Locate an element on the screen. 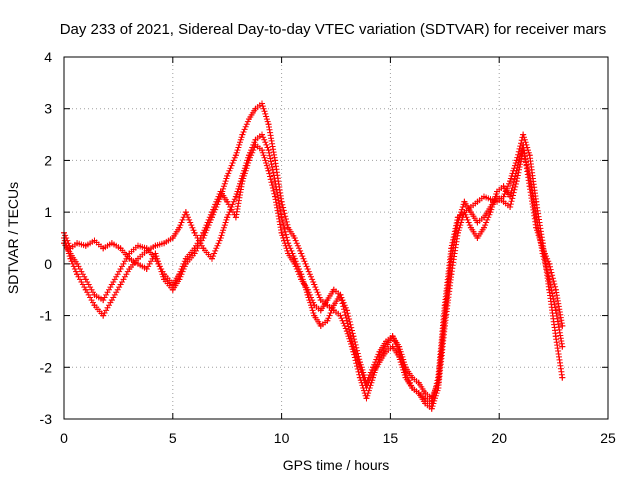  y-axis-label: SDTVAR / TECUs is located at coordinates (13, 238).